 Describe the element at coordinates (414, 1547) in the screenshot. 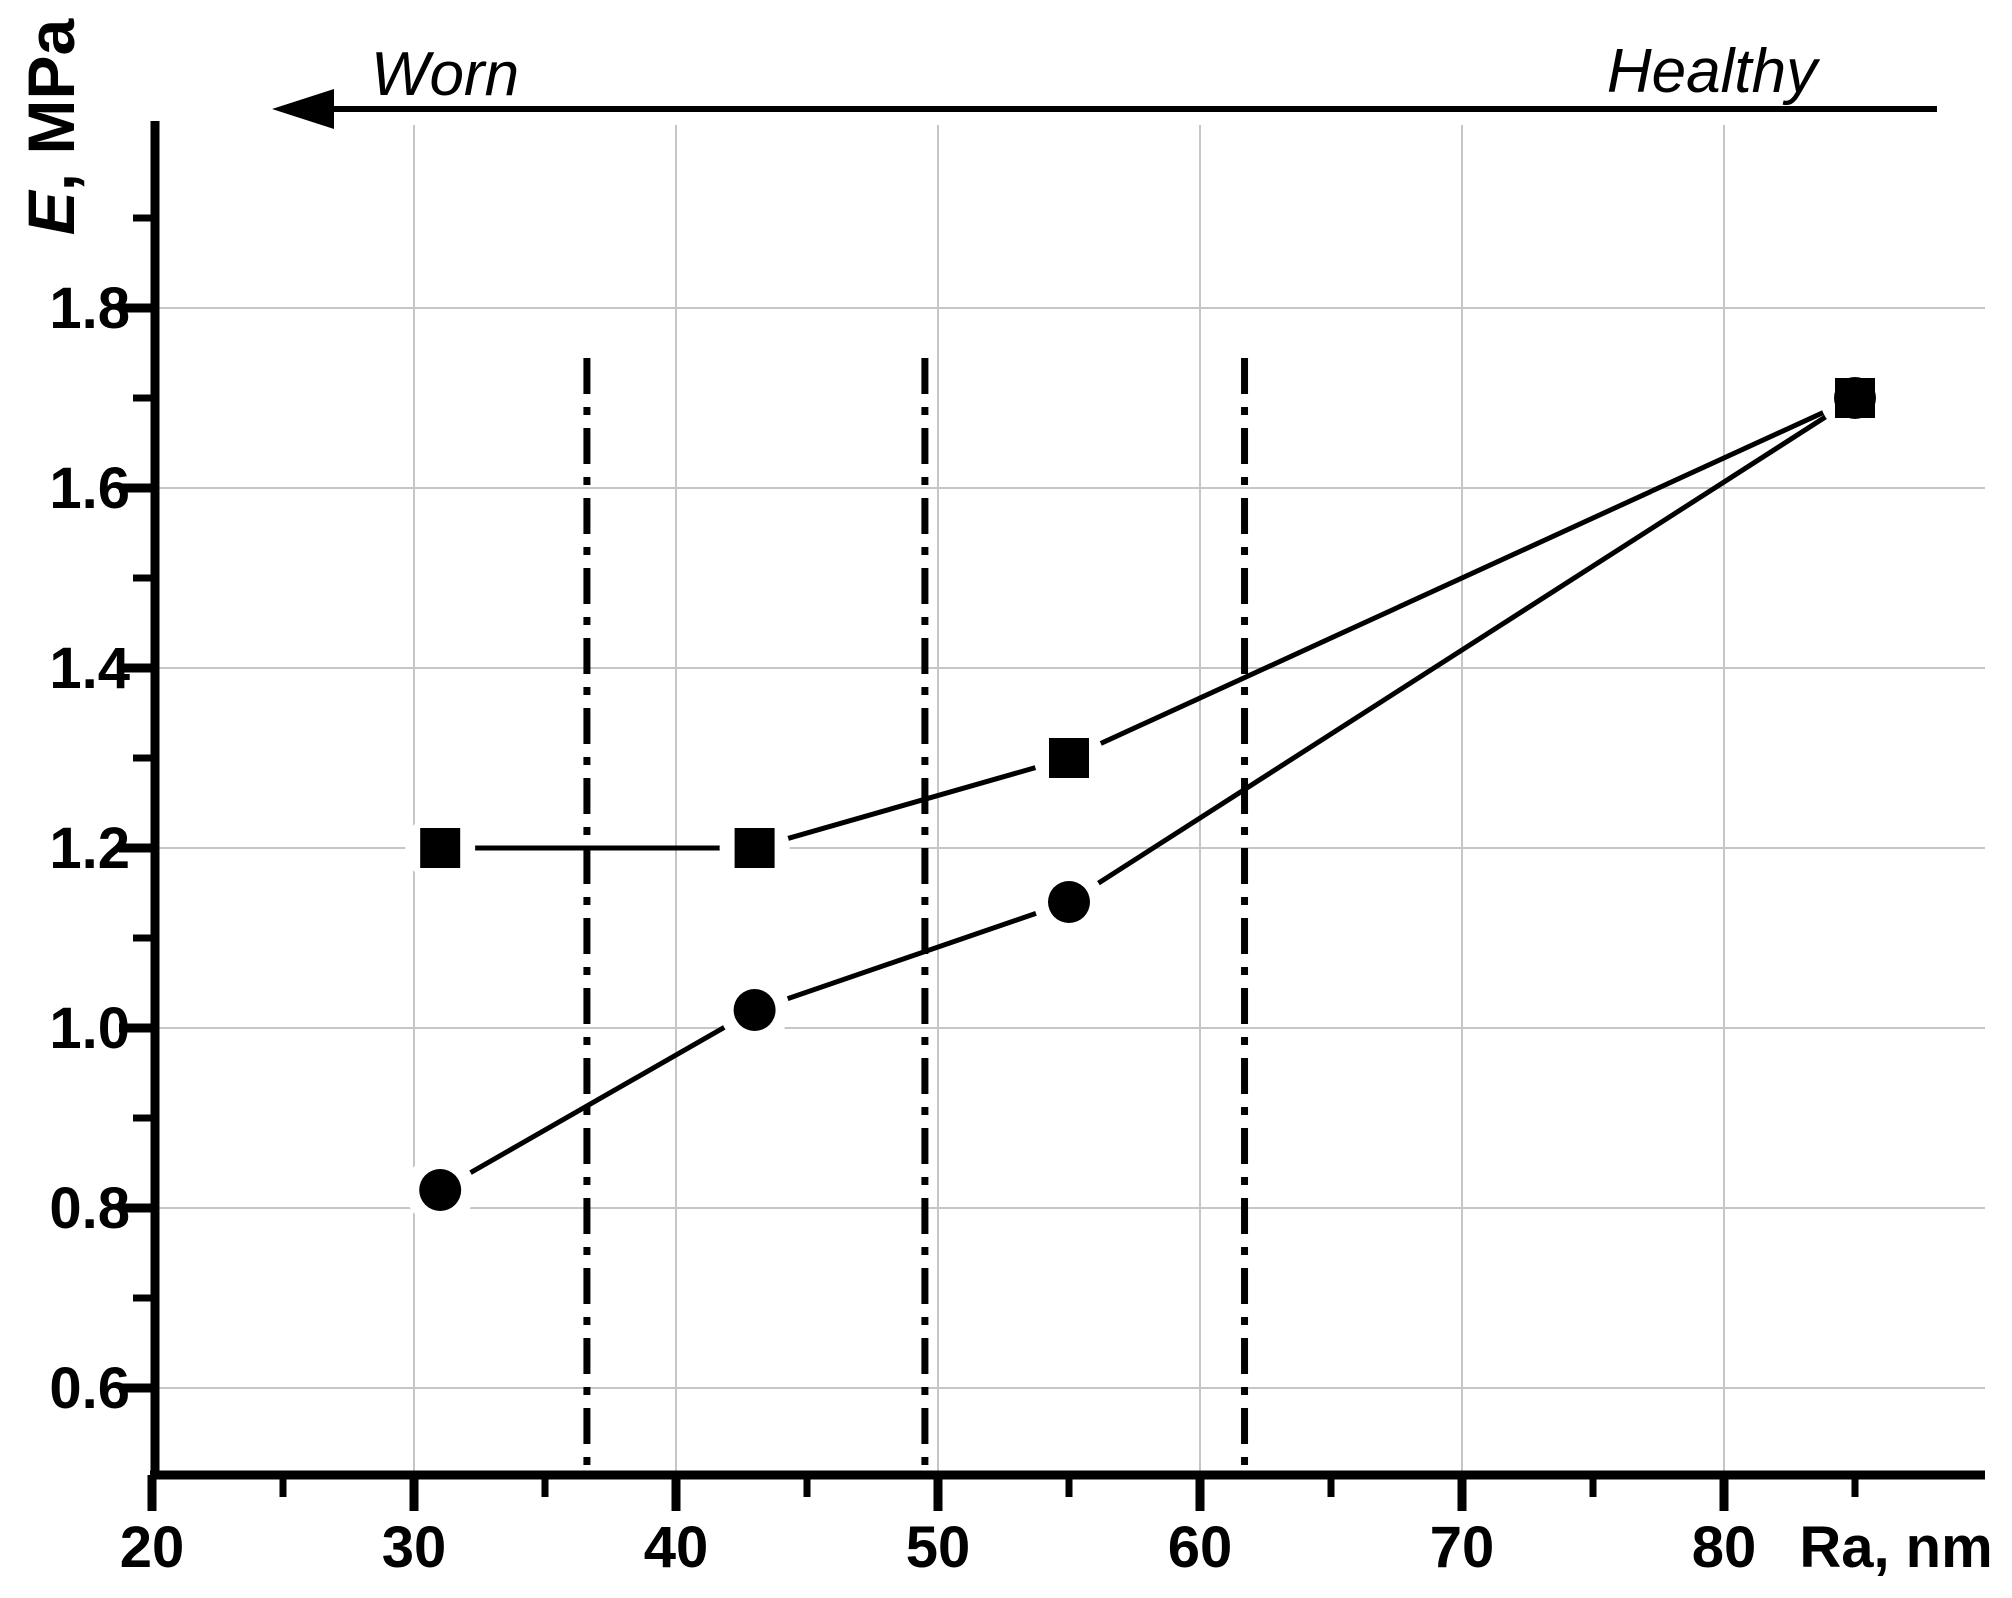

I see `x-tick-label: 30` at that location.